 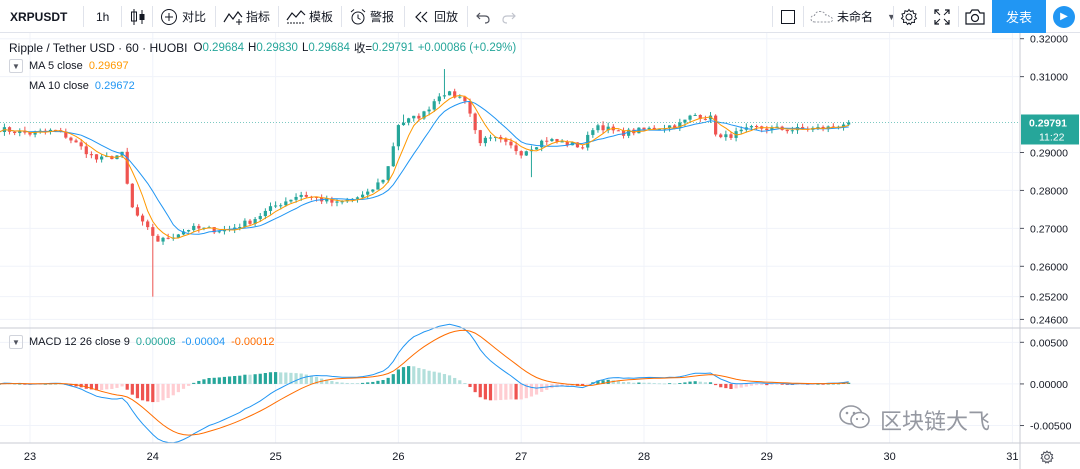 I want to click on low-label: L, so click(x=305, y=48).